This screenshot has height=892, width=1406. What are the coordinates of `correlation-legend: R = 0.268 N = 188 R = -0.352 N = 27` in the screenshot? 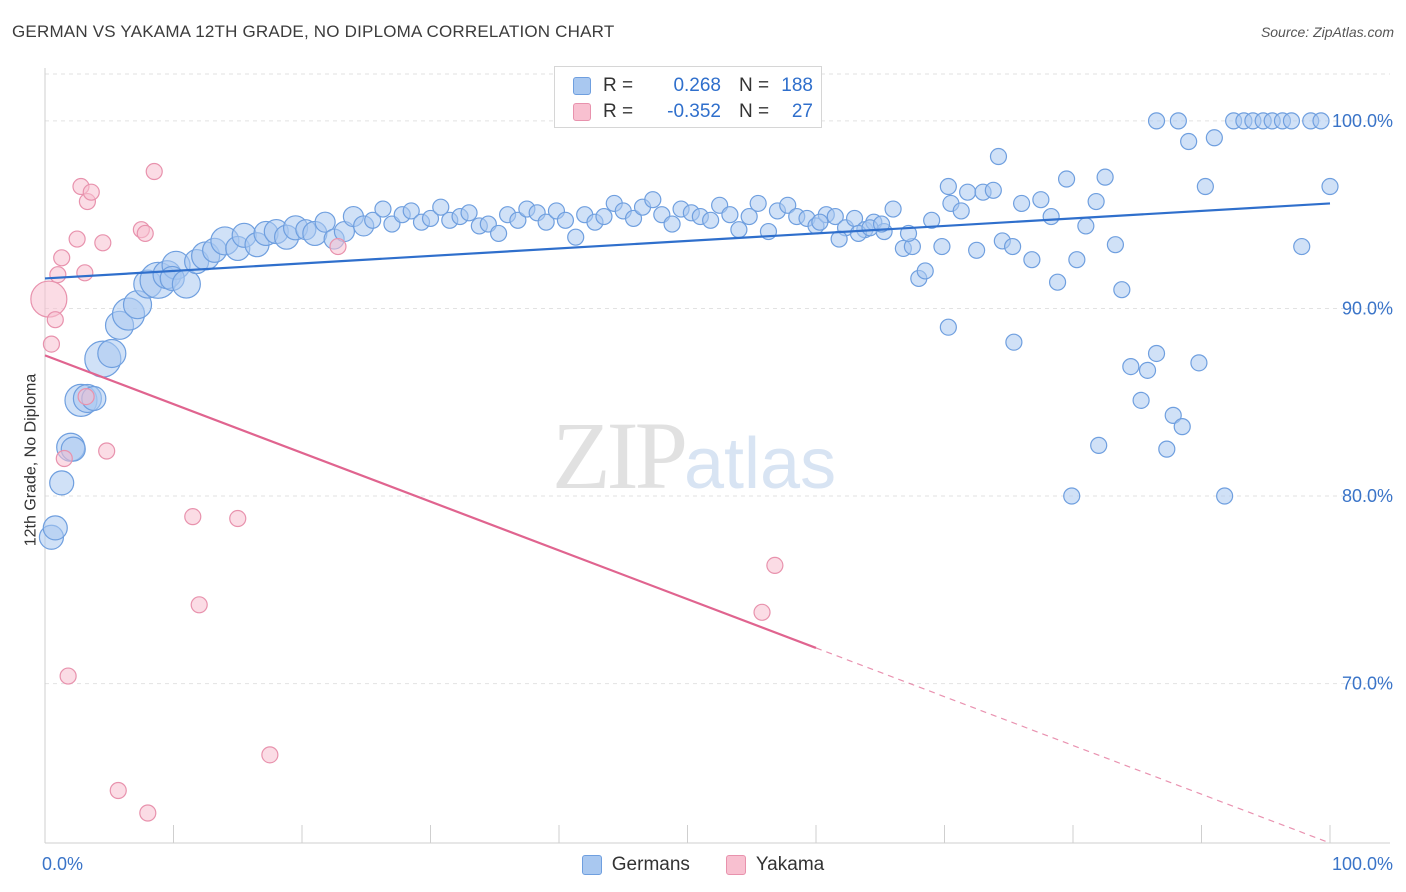 It's located at (688, 97).